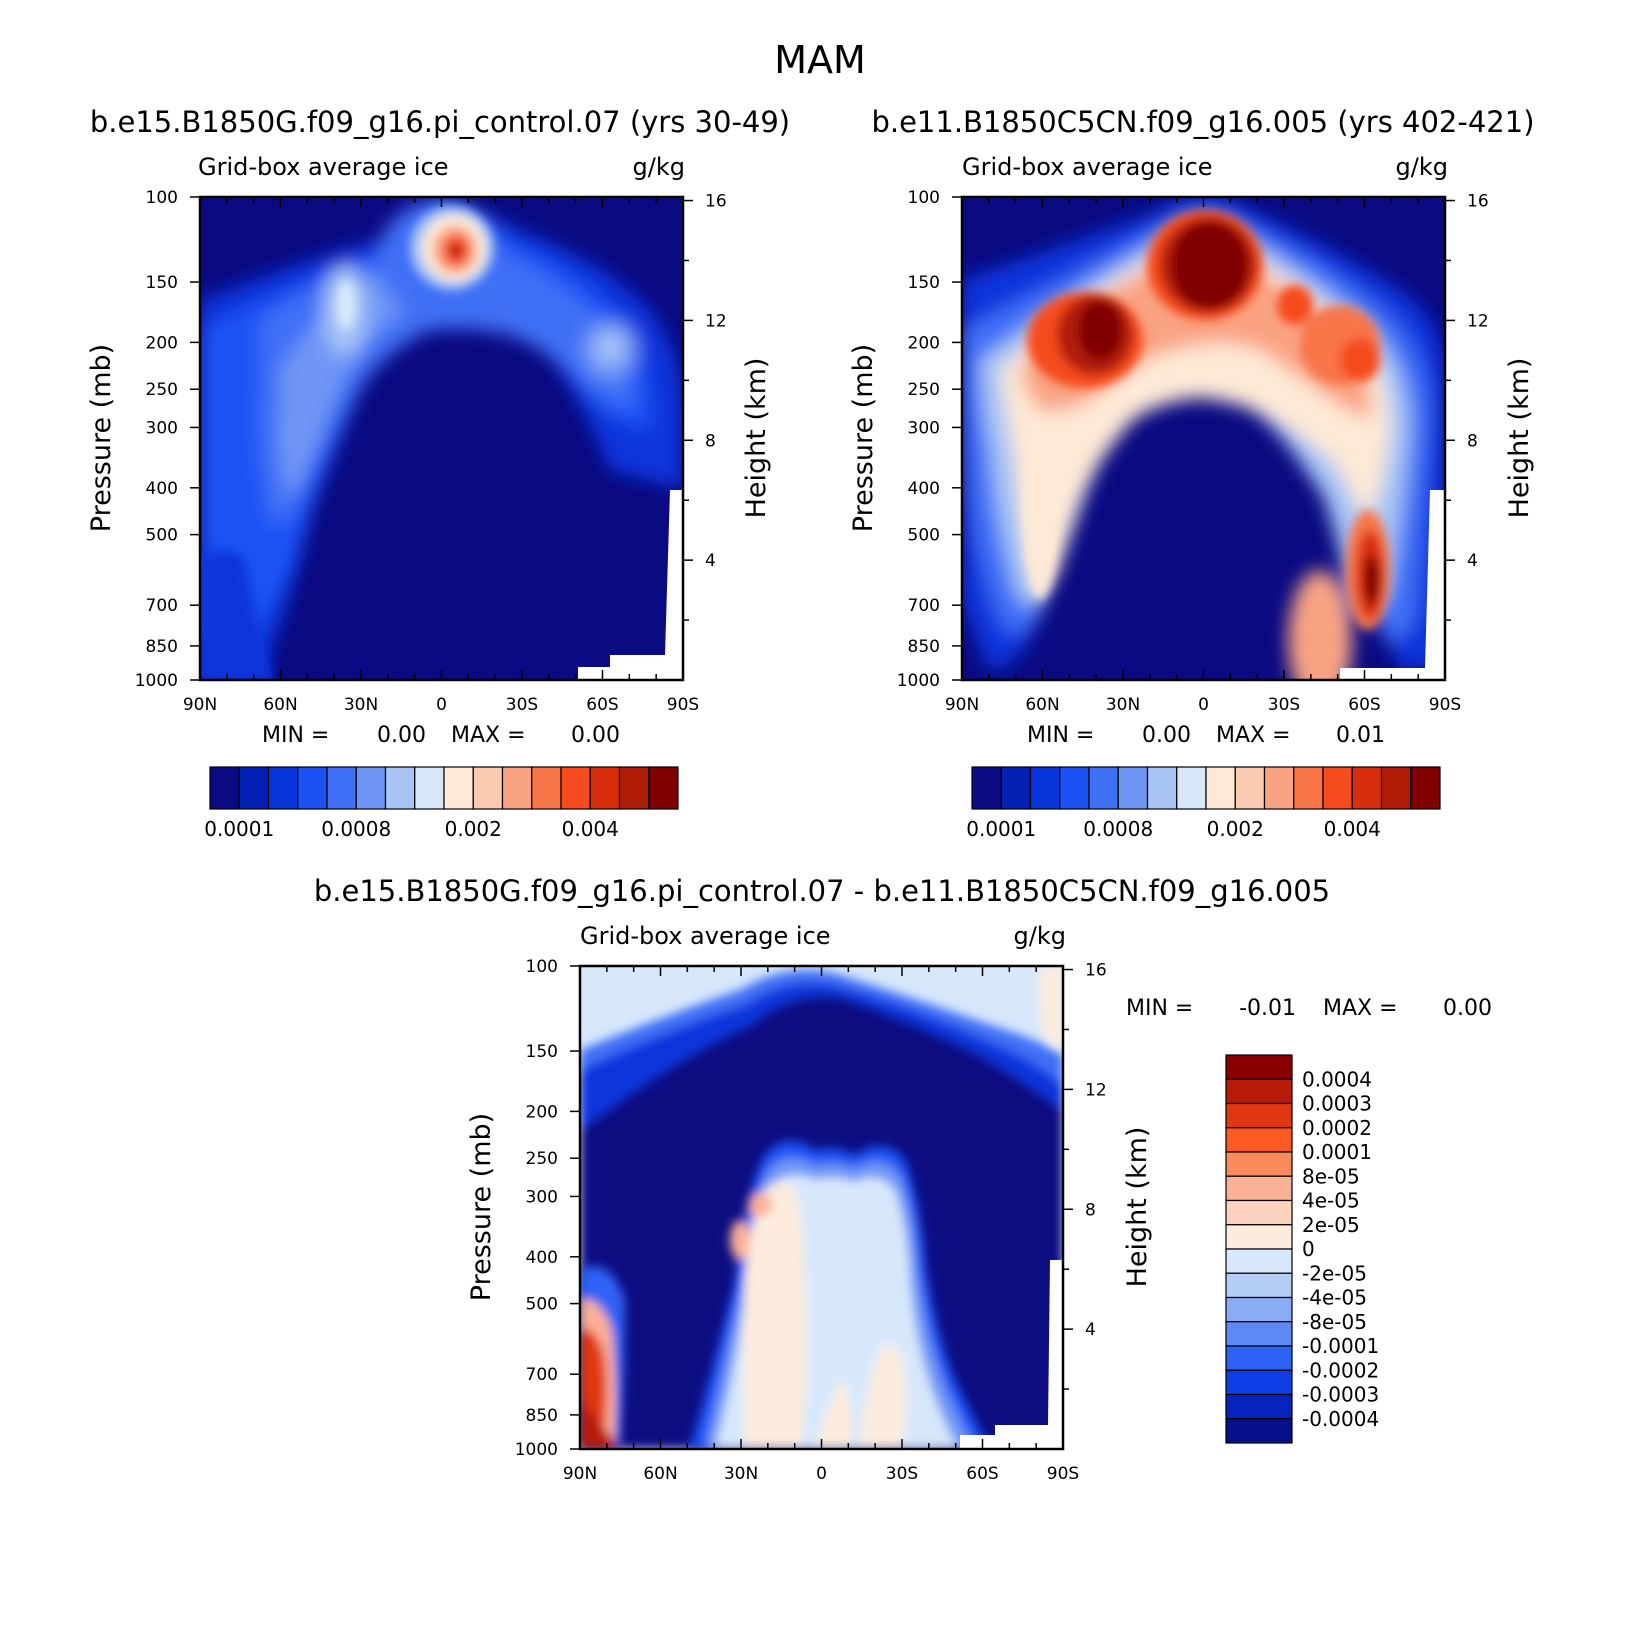 The height and width of the screenshot is (1633, 1635). I want to click on diff-colorbar-label: 0.0001, so click(1337, 1152).